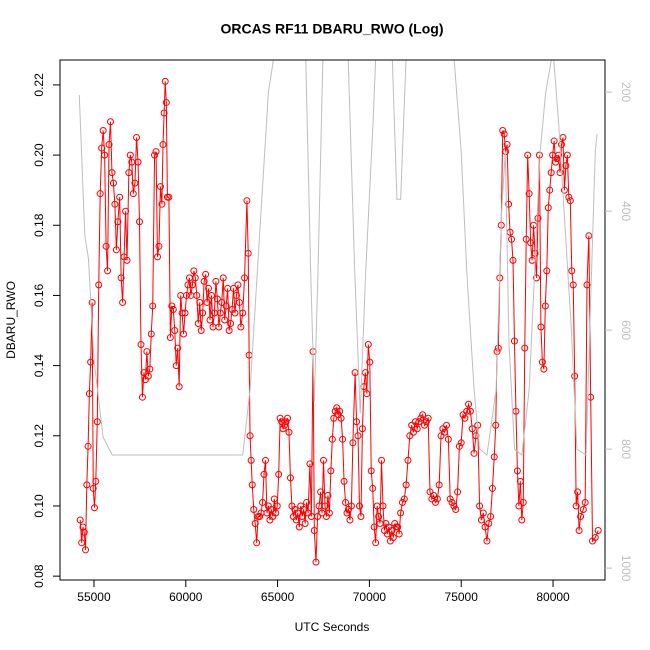 The image size is (650, 650). What do you see at coordinates (39, 436) in the screenshot?
I see `y-tick-label: 0.12` at bounding box center [39, 436].